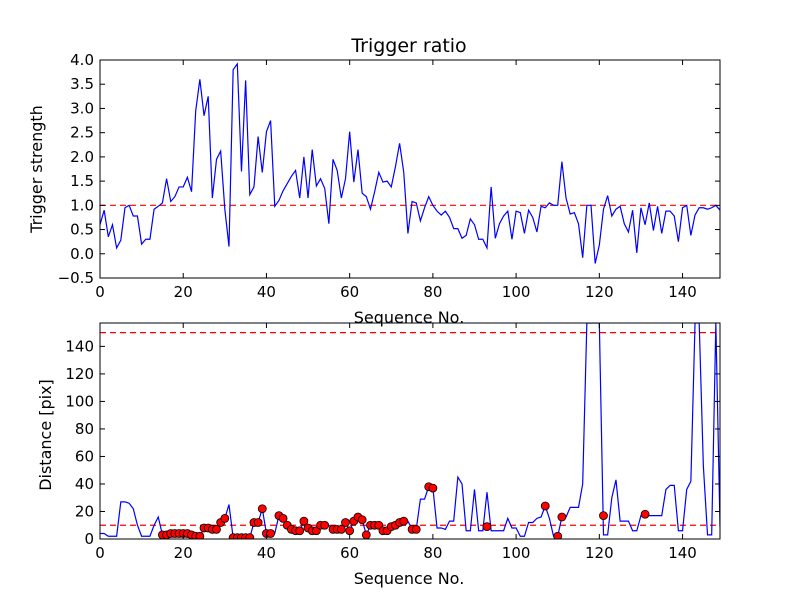  Describe the element at coordinates (79, 401) in the screenshot. I see `y-tick-label: 100` at that location.